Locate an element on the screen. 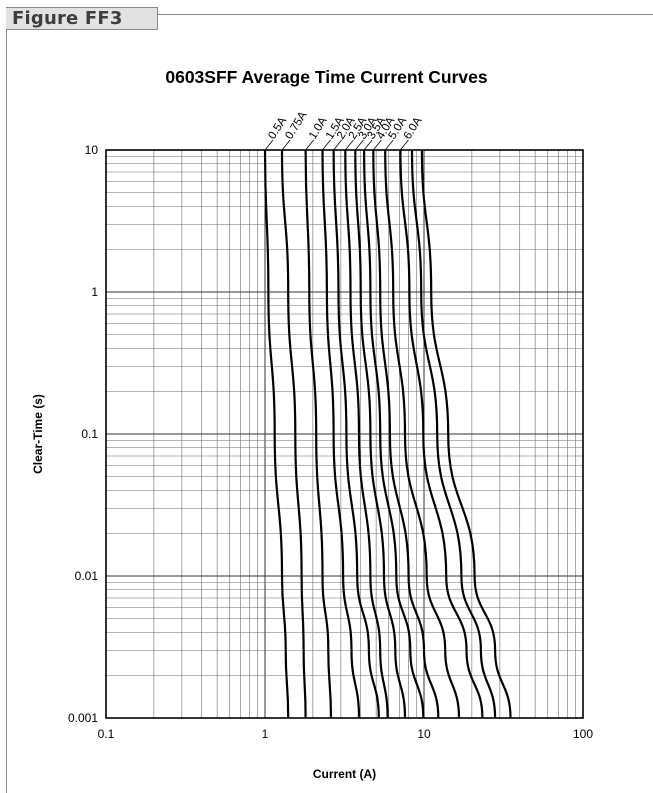 The width and height of the screenshot is (653, 793). y-tick-label: 1 is located at coordinates (94, 292).